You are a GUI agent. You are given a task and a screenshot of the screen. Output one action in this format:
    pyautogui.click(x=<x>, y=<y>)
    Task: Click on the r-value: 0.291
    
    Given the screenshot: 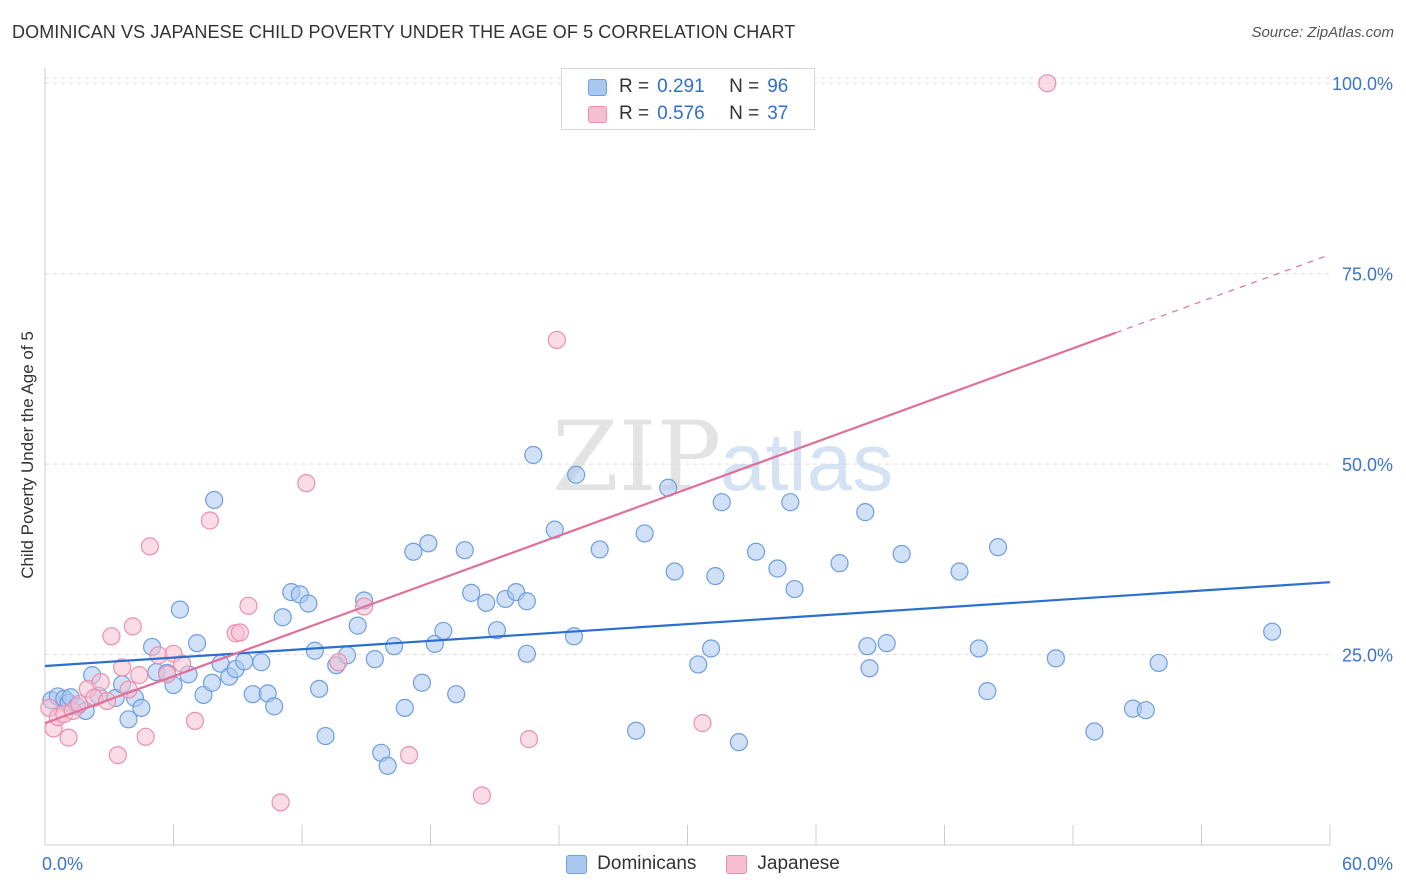 What is the action you would take?
    pyautogui.click(x=681, y=86)
    